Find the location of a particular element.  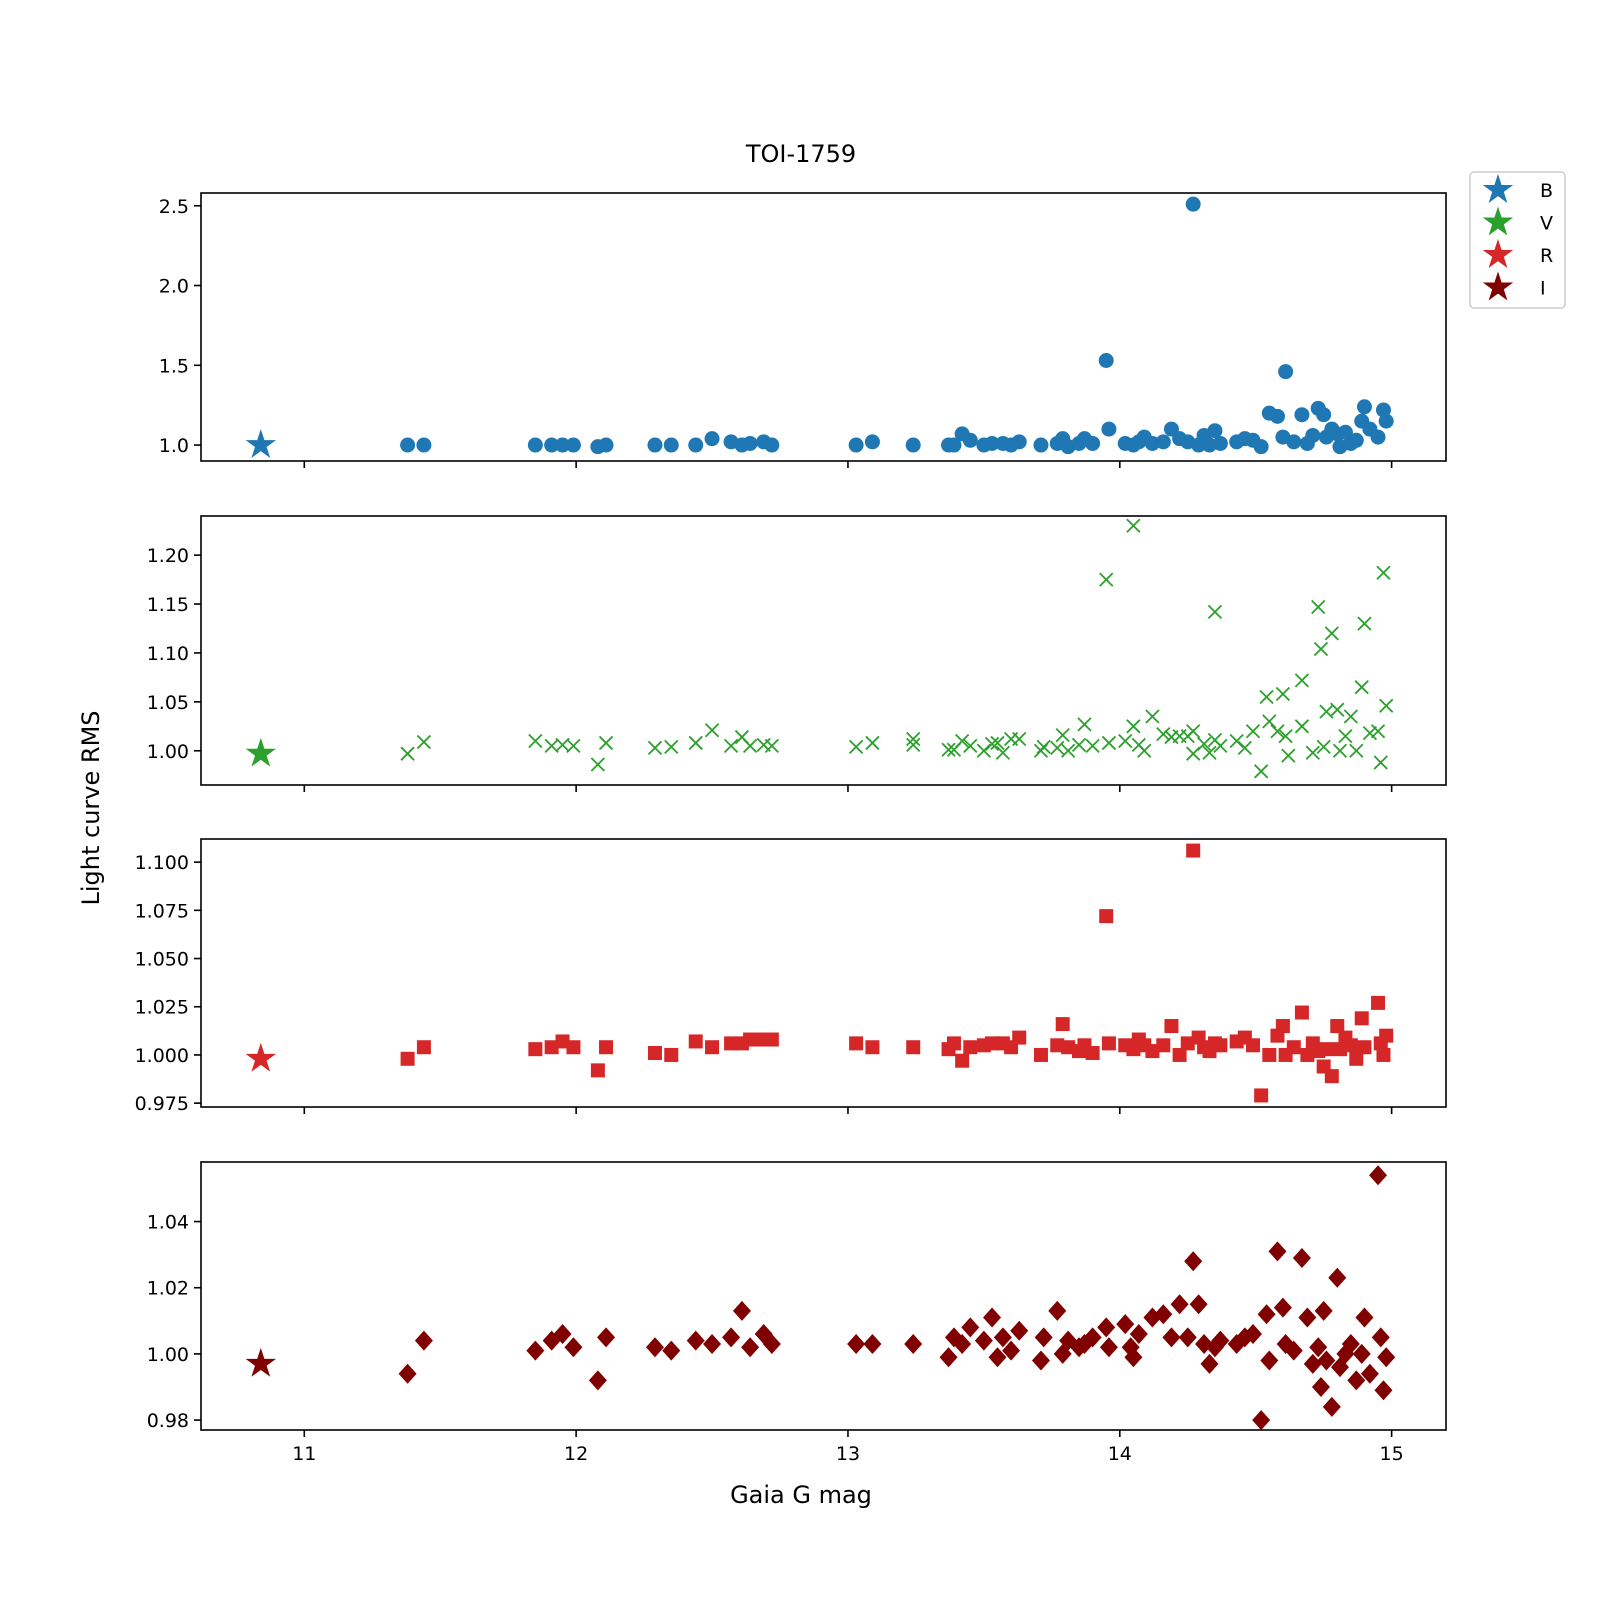

x-axis-label: Gaia G mag is located at coordinates (801, 1495).